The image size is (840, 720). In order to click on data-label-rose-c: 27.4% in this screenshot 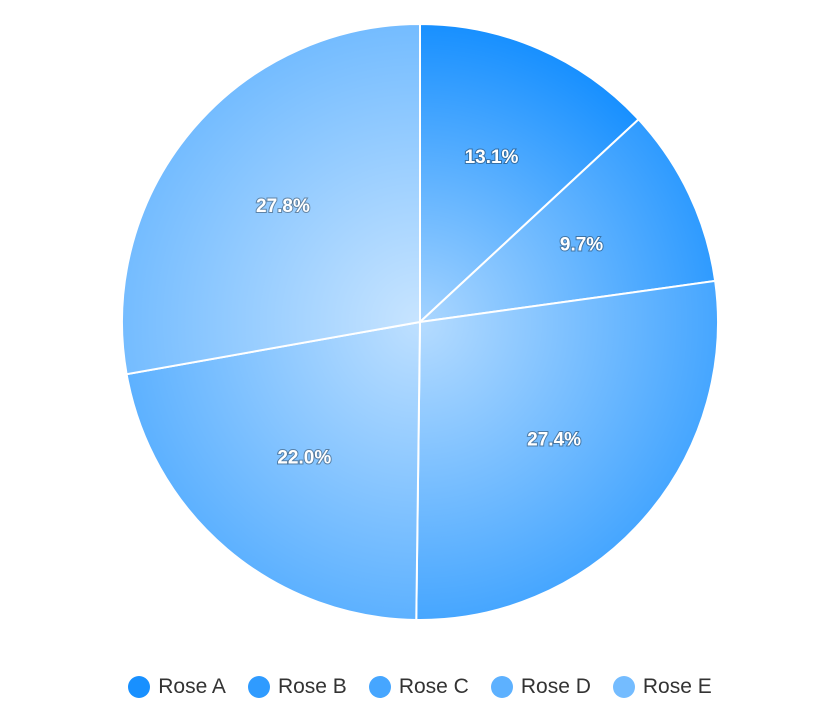, I will do `click(554, 439)`.